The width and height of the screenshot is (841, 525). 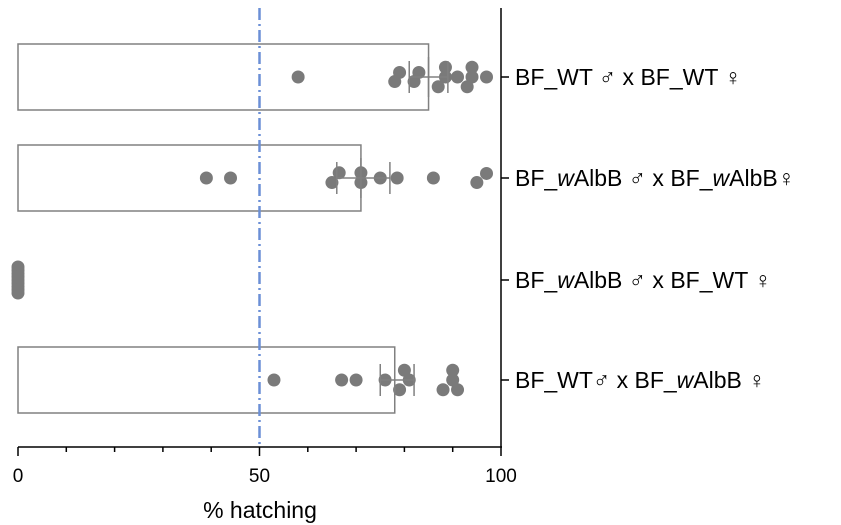 What do you see at coordinates (18, 476) in the screenshot?
I see `x-tick-label-0: 0` at bounding box center [18, 476].